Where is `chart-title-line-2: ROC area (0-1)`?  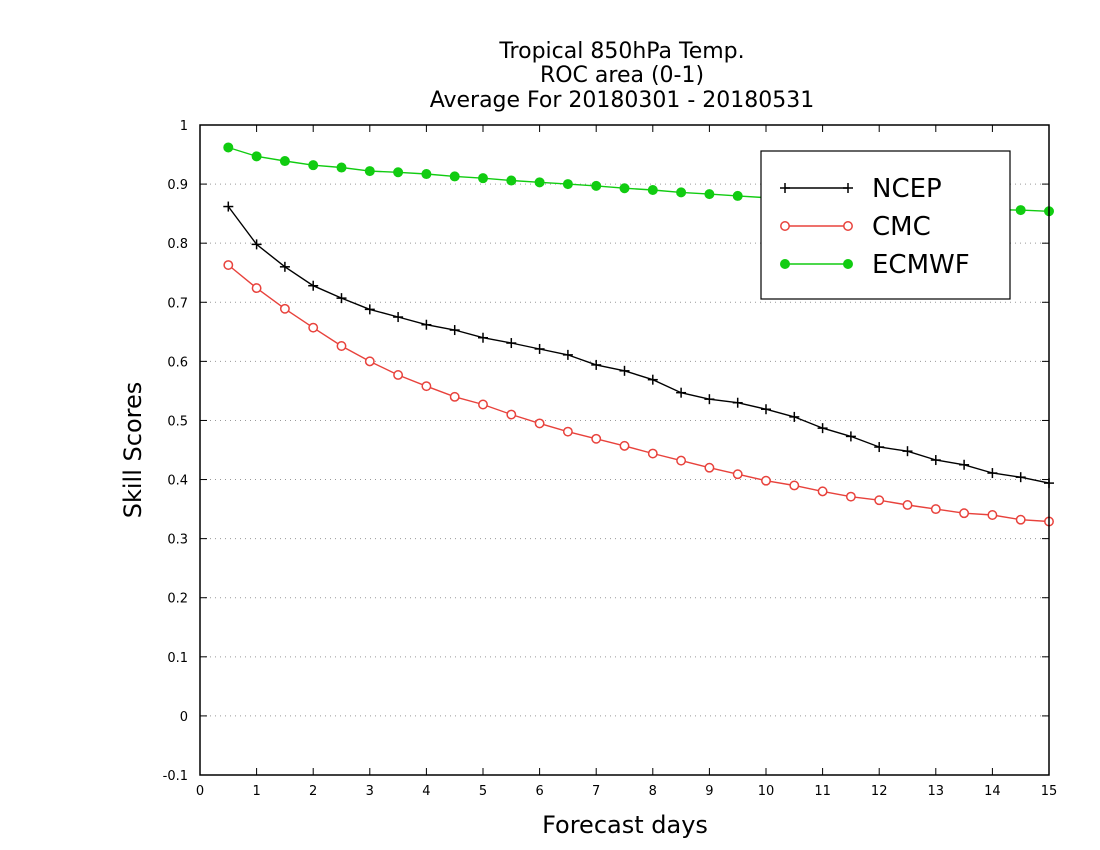 chart-title-line-2: ROC area (0-1) is located at coordinates (622, 75).